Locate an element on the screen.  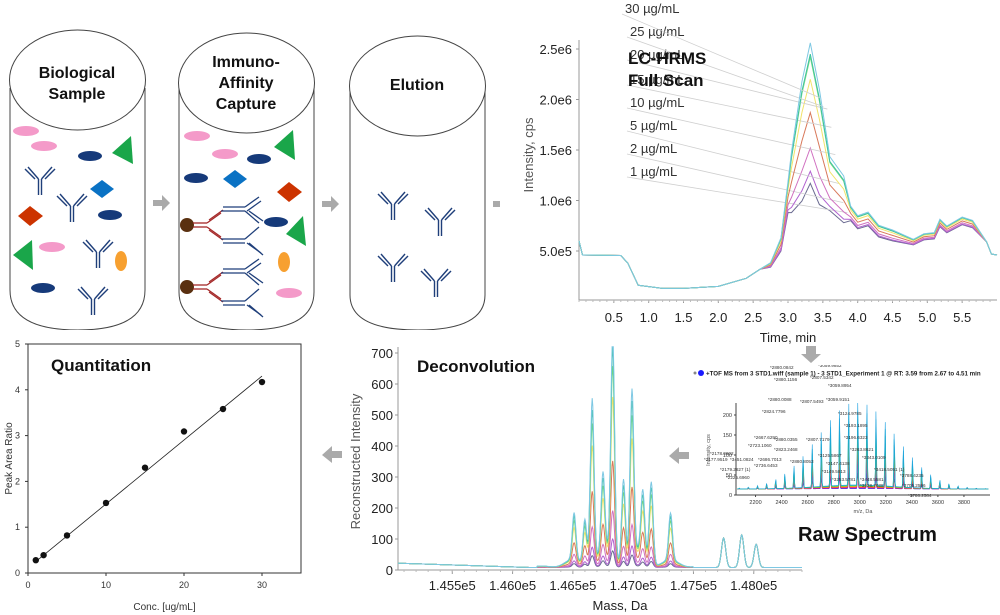
peak-label: *3788.4235 is located at coordinates (912, 475).